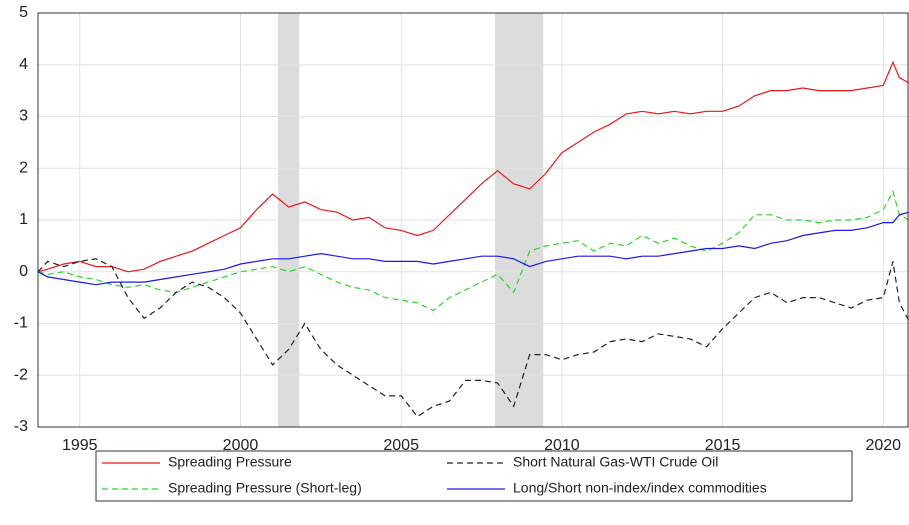 The height and width of the screenshot is (525, 909). What do you see at coordinates (230, 462) in the screenshot?
I see `legend-label: Spreading Pressure` at bounding box center [230, 462].